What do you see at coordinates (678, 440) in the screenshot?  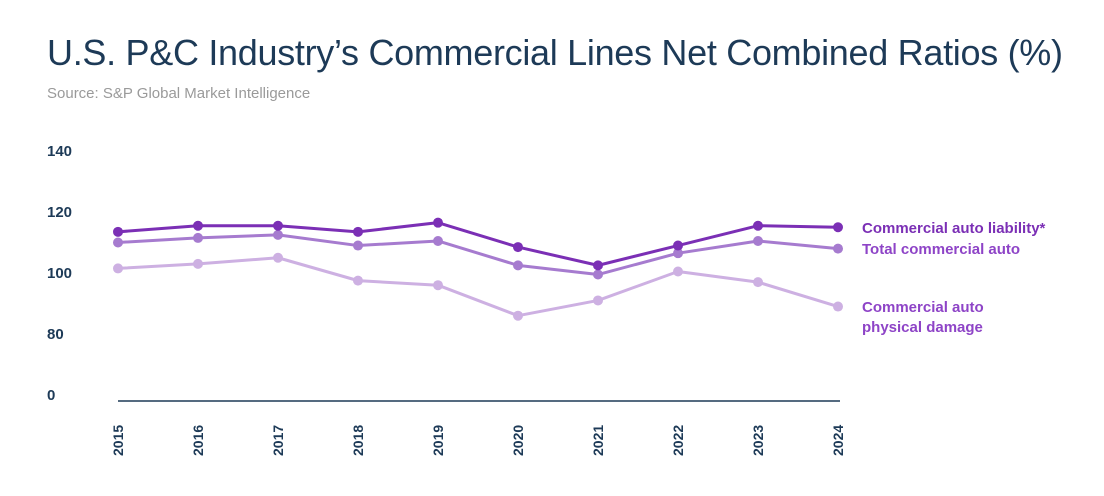 I see `x-tick-label-2022: 2022` at bounding box center [678, 440].